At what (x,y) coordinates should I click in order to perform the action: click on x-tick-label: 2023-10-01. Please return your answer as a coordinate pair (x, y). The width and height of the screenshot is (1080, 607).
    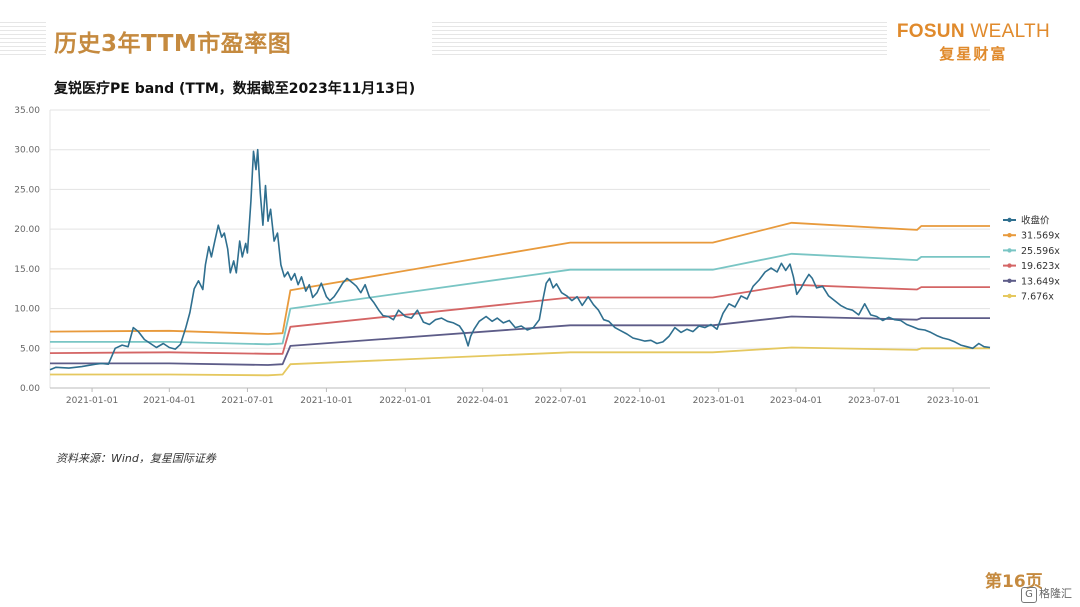
    Looking at the image, I should click on (953, 401).